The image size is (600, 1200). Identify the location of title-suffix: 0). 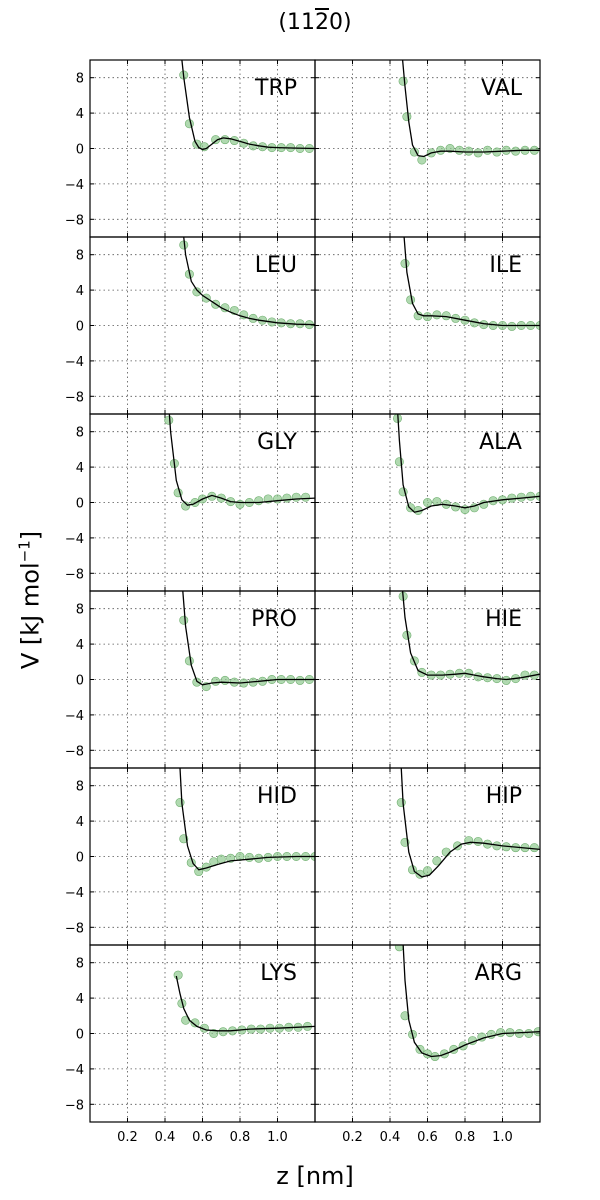
(340, 22).